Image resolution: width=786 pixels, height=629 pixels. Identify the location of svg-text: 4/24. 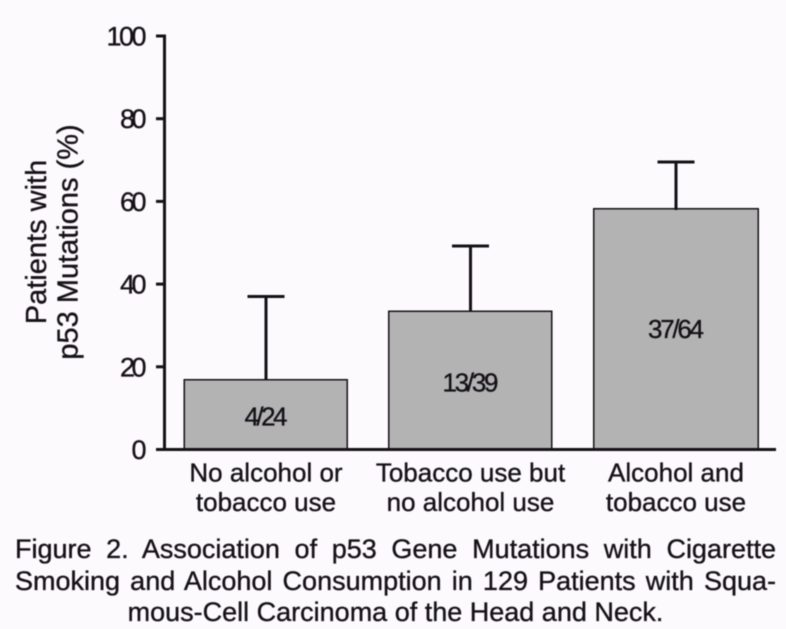
(266, 417).